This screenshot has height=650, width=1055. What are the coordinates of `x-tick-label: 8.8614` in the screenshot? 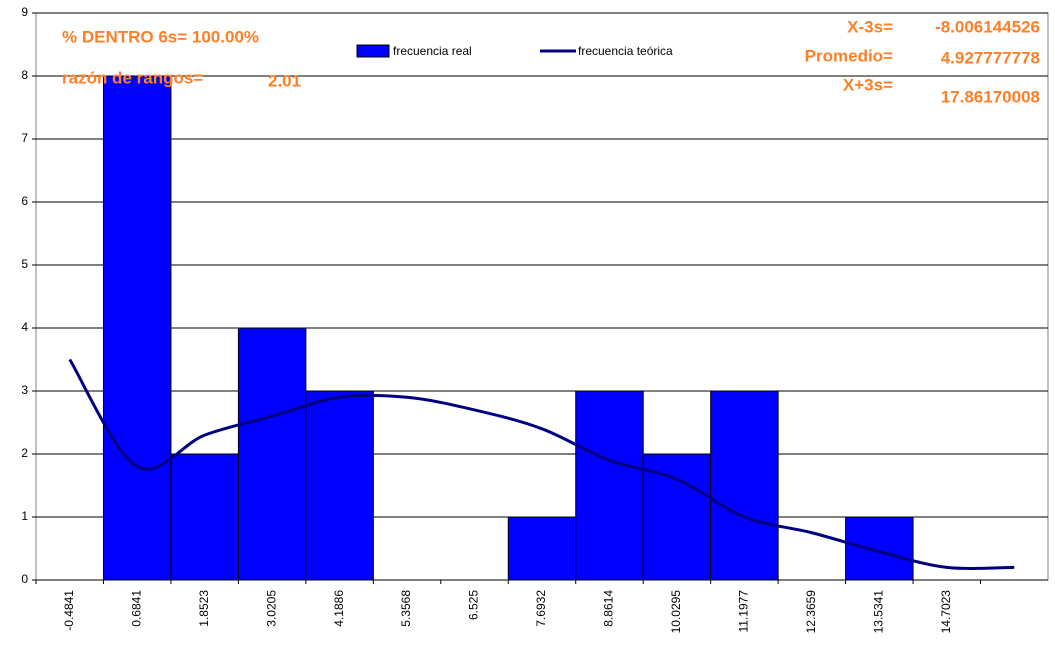 It's located at (609, 608).